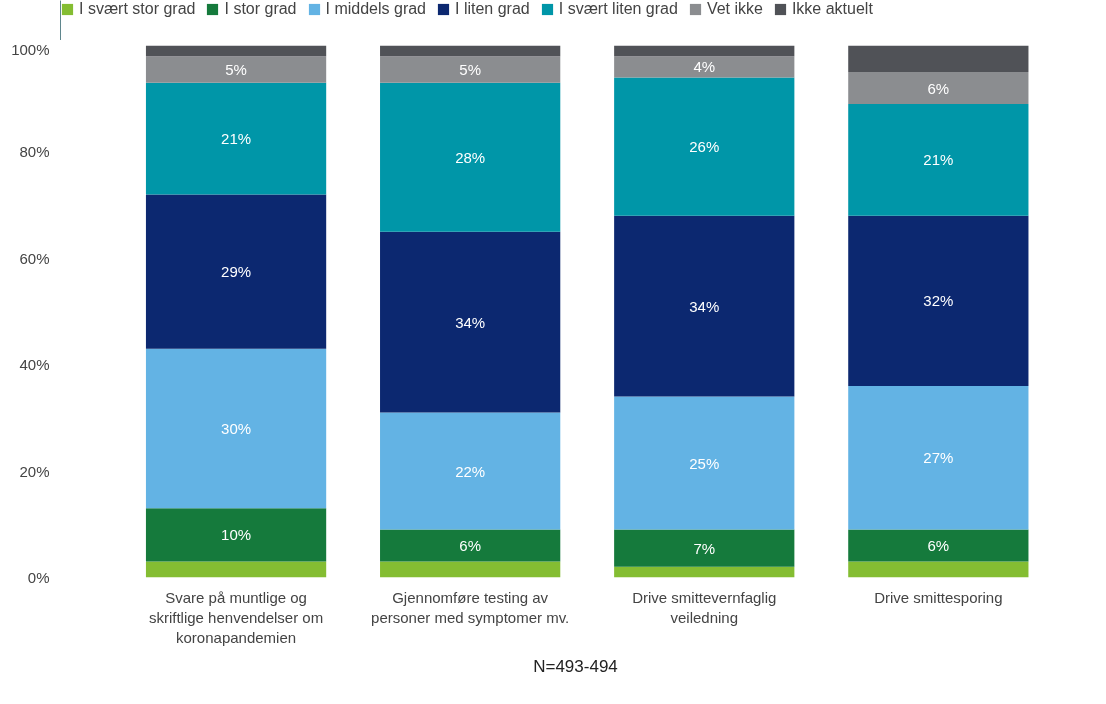 This screenshot has height=704, width=1106. I want to click on data-label: 26%, so click(704, 147).